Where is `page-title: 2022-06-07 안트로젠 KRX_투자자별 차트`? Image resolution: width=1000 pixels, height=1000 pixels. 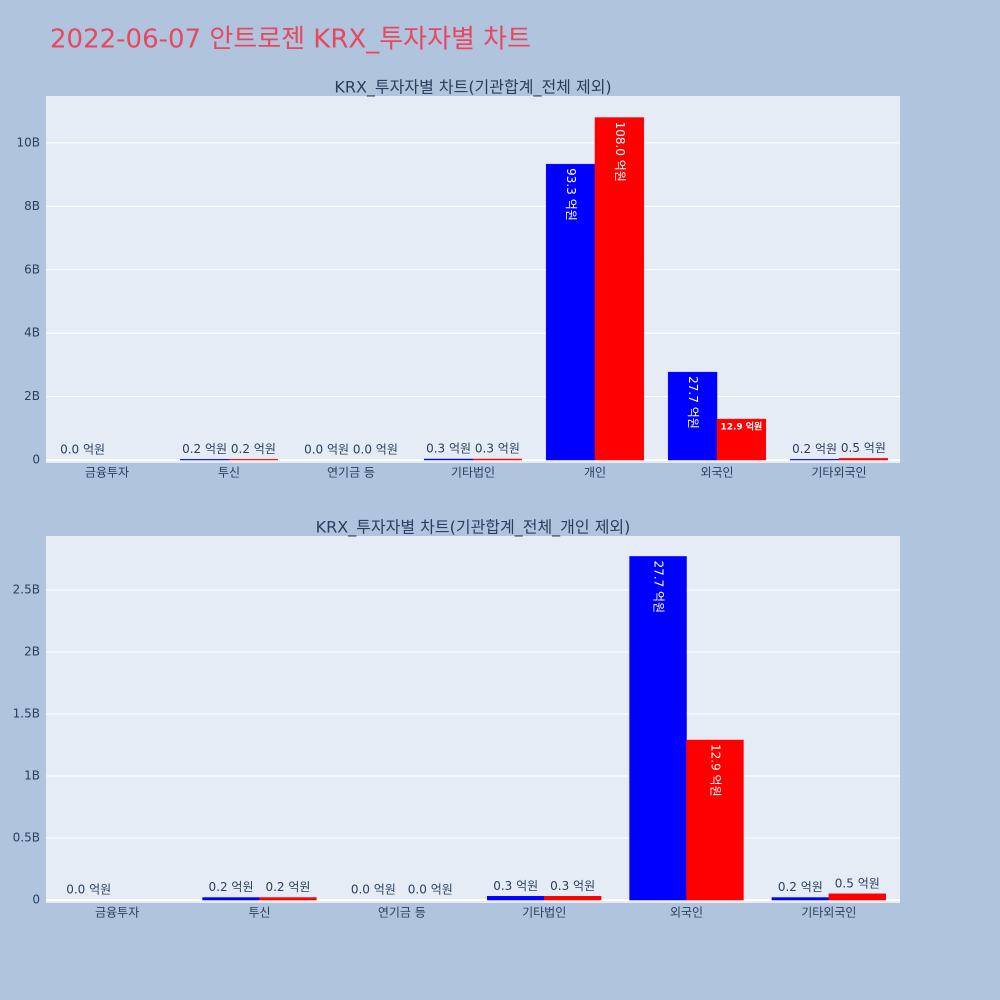
page-title: 2022-06-07 안트로젠 KRX_투자자별 차트 is located at coordinates (290, 40).